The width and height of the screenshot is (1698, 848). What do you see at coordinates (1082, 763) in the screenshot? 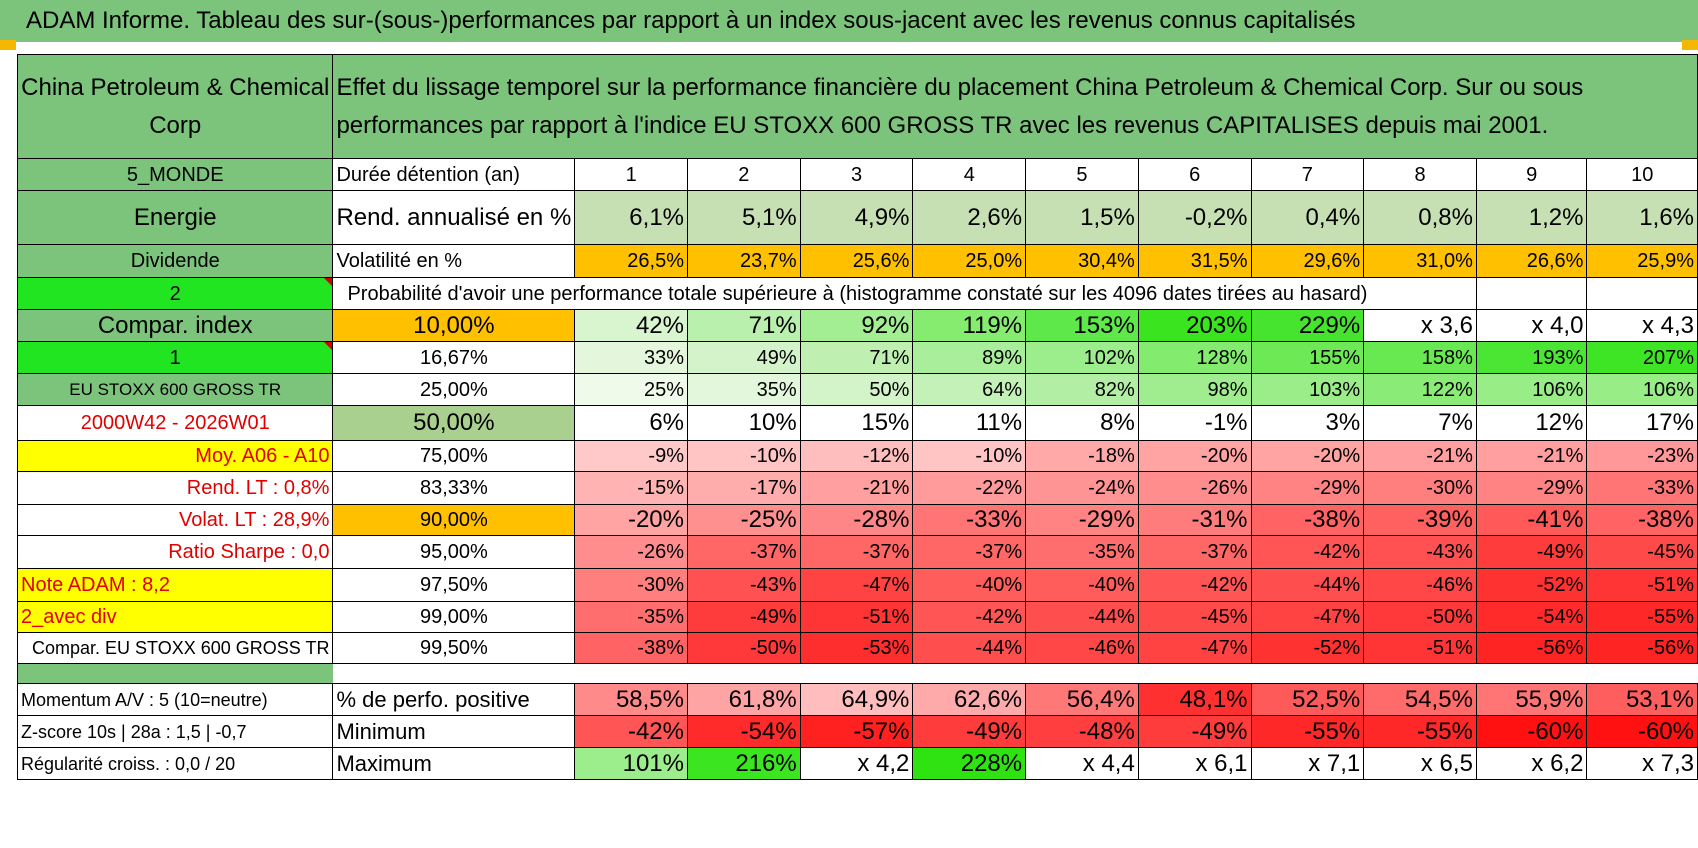
I see `bottom-value: x 4,4` at bounding box center [1082, 763].